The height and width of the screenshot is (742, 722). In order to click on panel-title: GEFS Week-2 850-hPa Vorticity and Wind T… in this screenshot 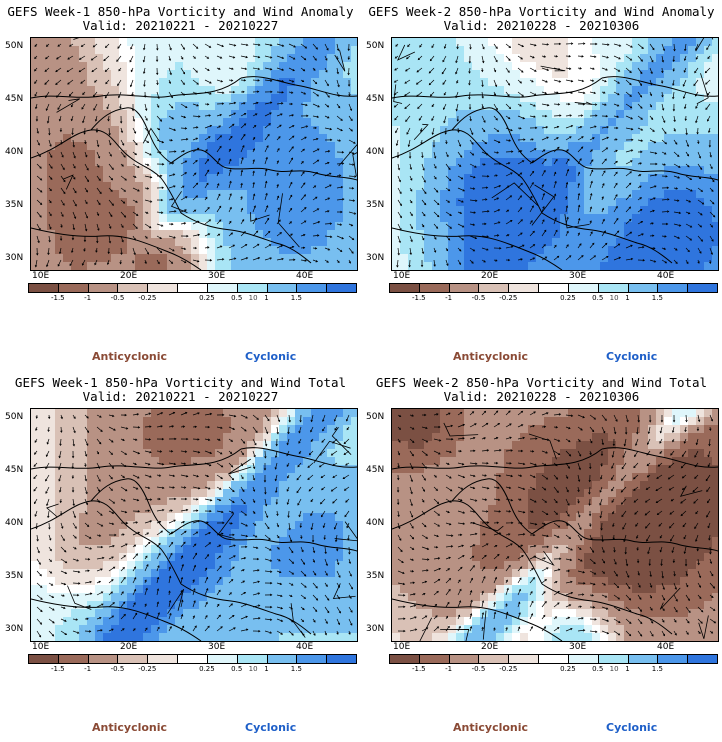, I will do `click(541, 382)`.